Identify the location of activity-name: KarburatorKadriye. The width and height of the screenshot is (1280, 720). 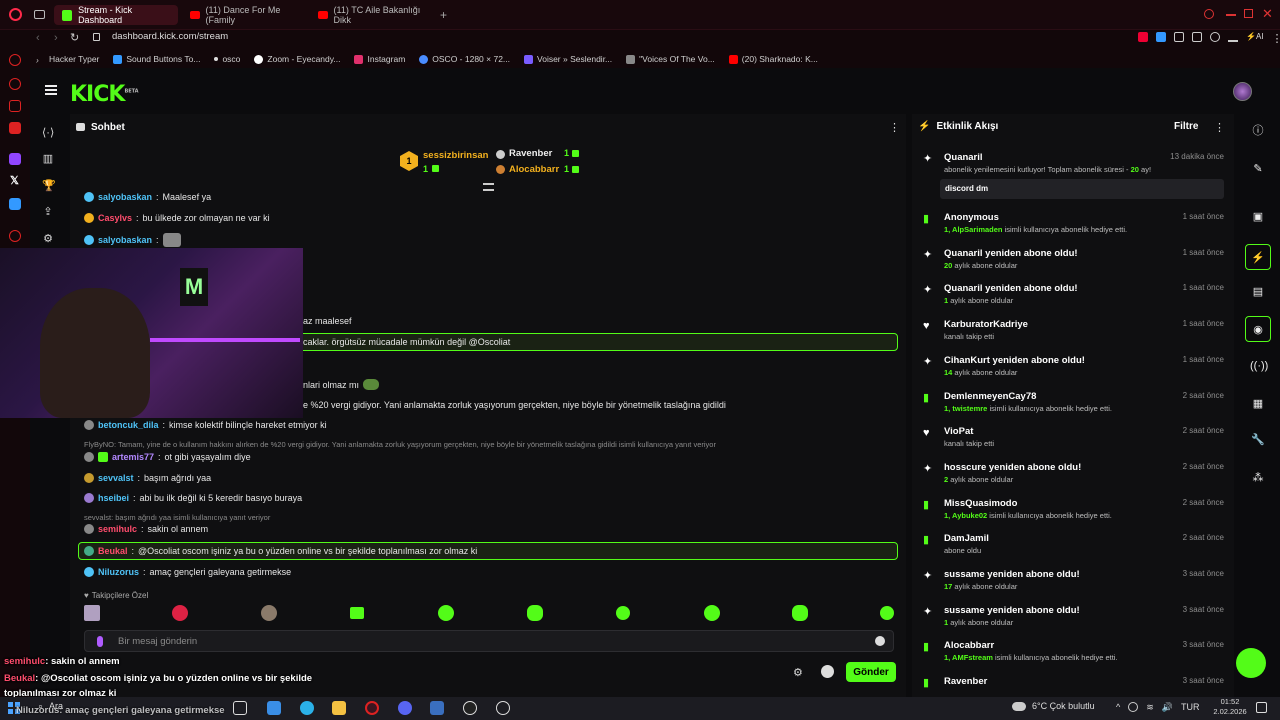
(986, 325).